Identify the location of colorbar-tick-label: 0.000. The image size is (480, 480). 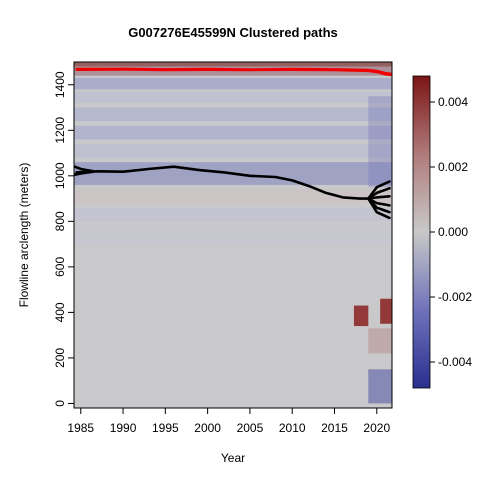
(453, 232).